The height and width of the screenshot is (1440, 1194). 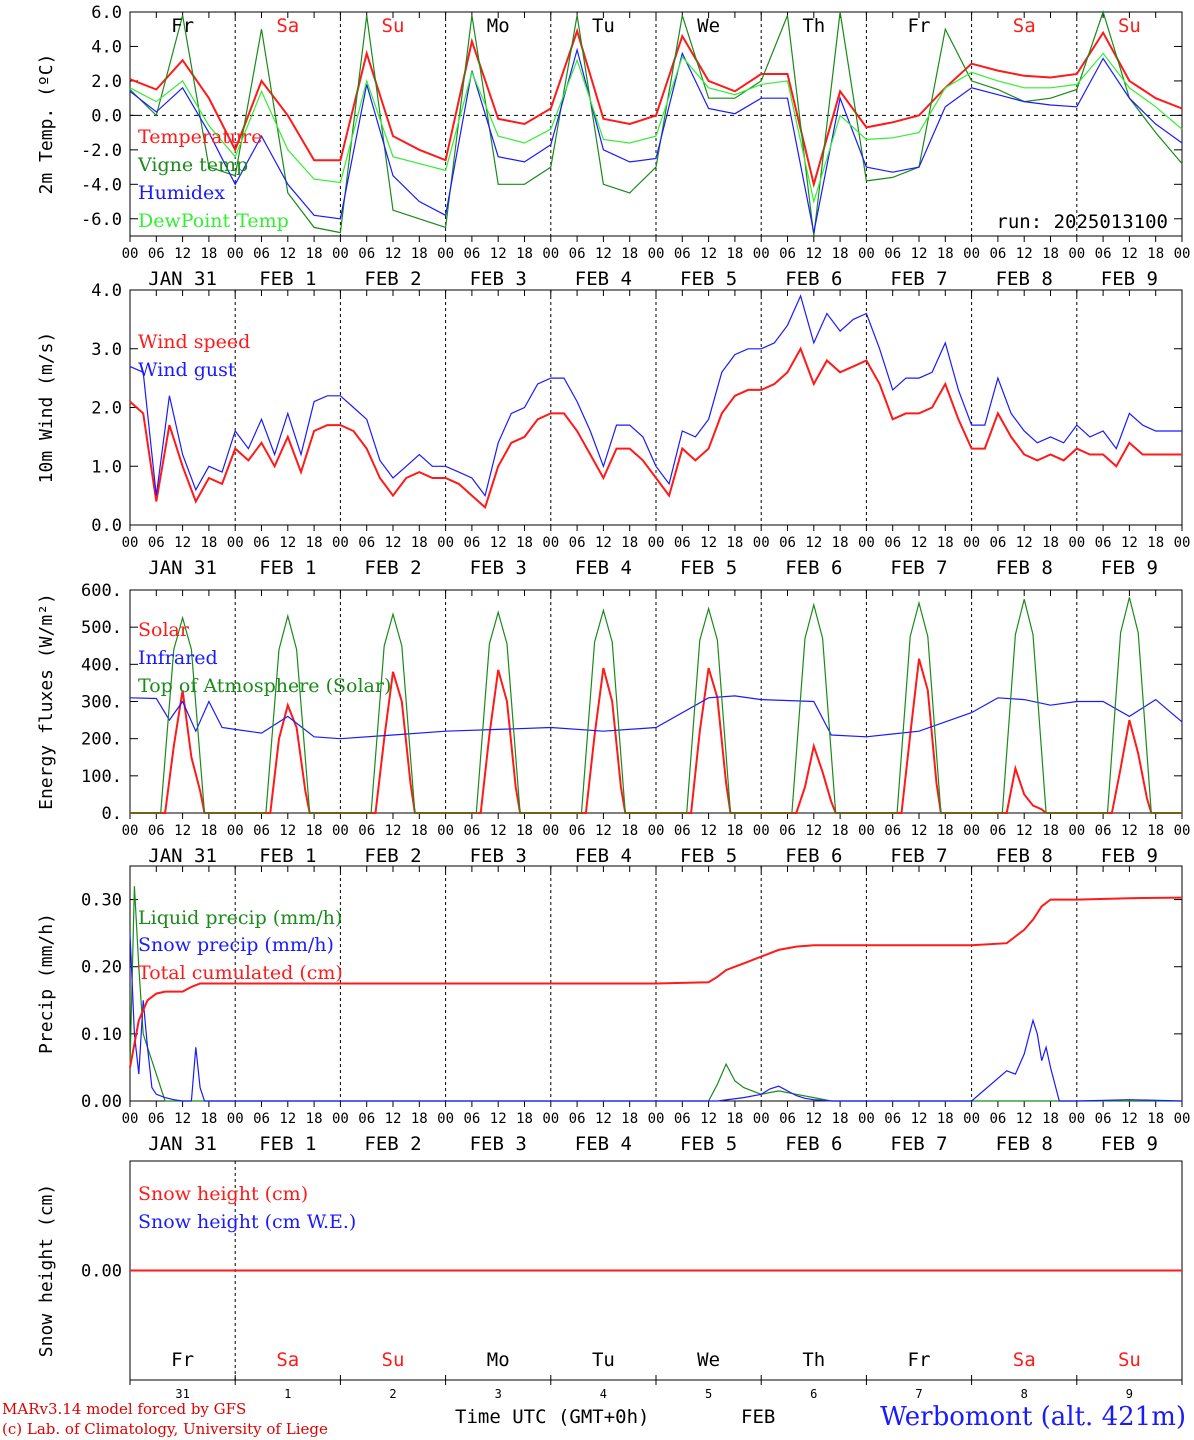 I want to click on run-annotation: run: 2025013100, so click(x=1082, y=222).